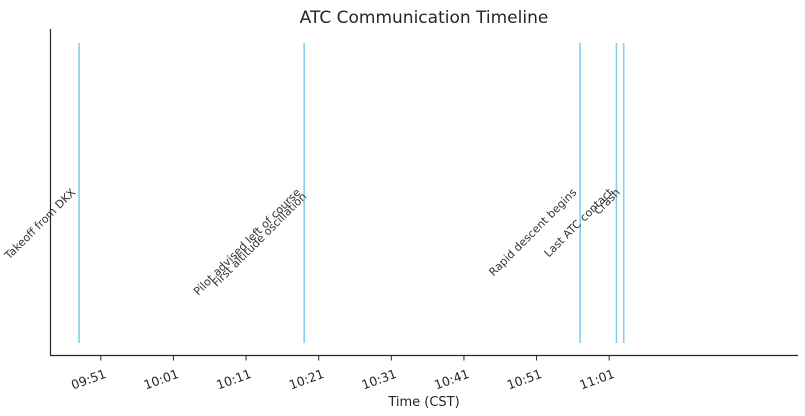 The height and width of the screenshot is (416, 805). Describe the element at coordinates (260, 240) in the screenshot. I see `event-label: First altitude oscillation` at that location.